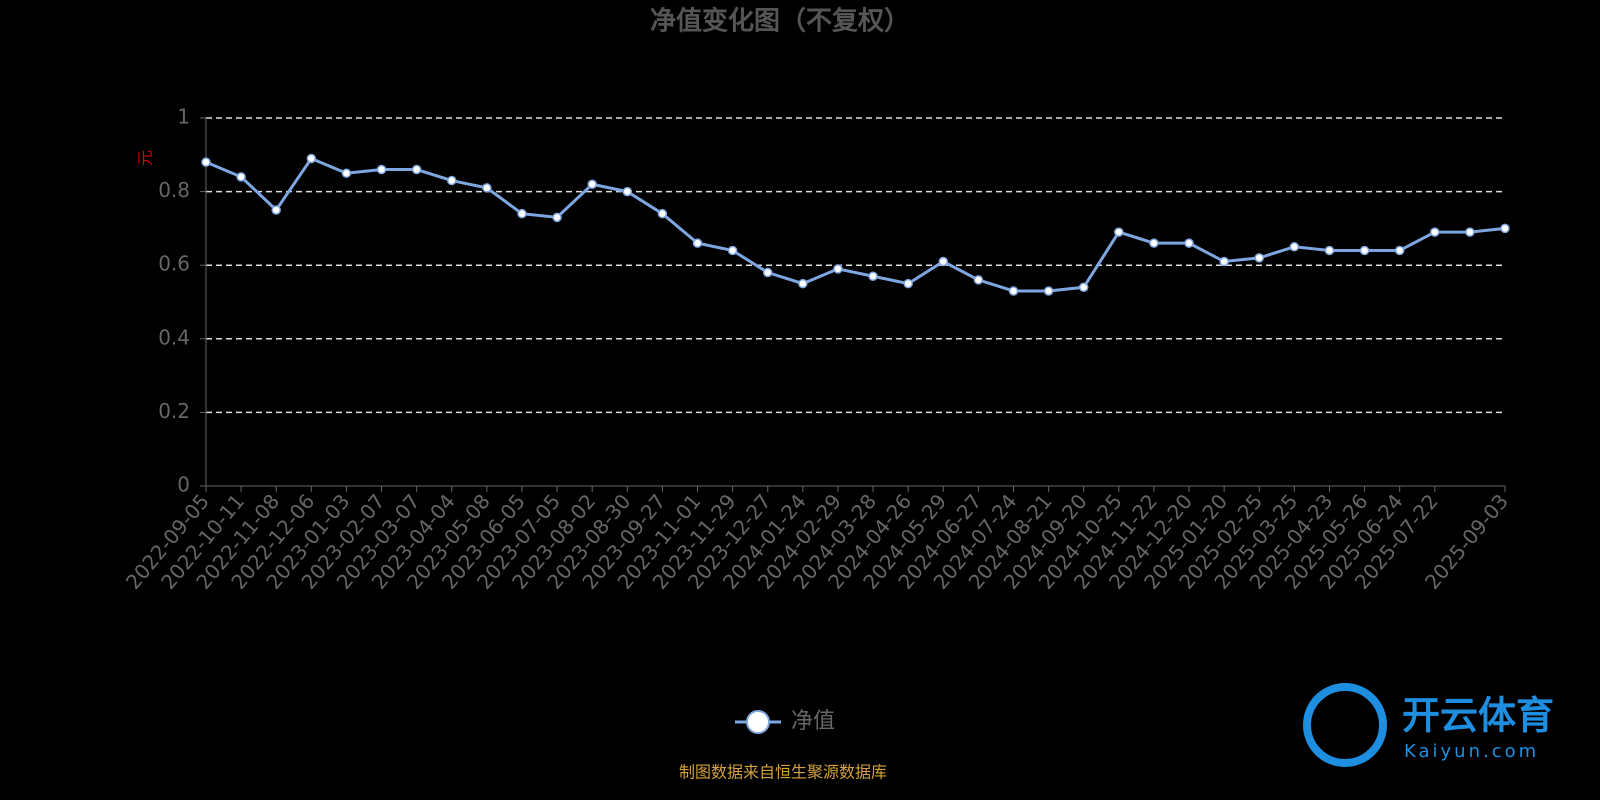 Image resolution: width=1600 pixels, height=800 pixels. I want to click on y-tick-label: 0.2, so click(174, 411).